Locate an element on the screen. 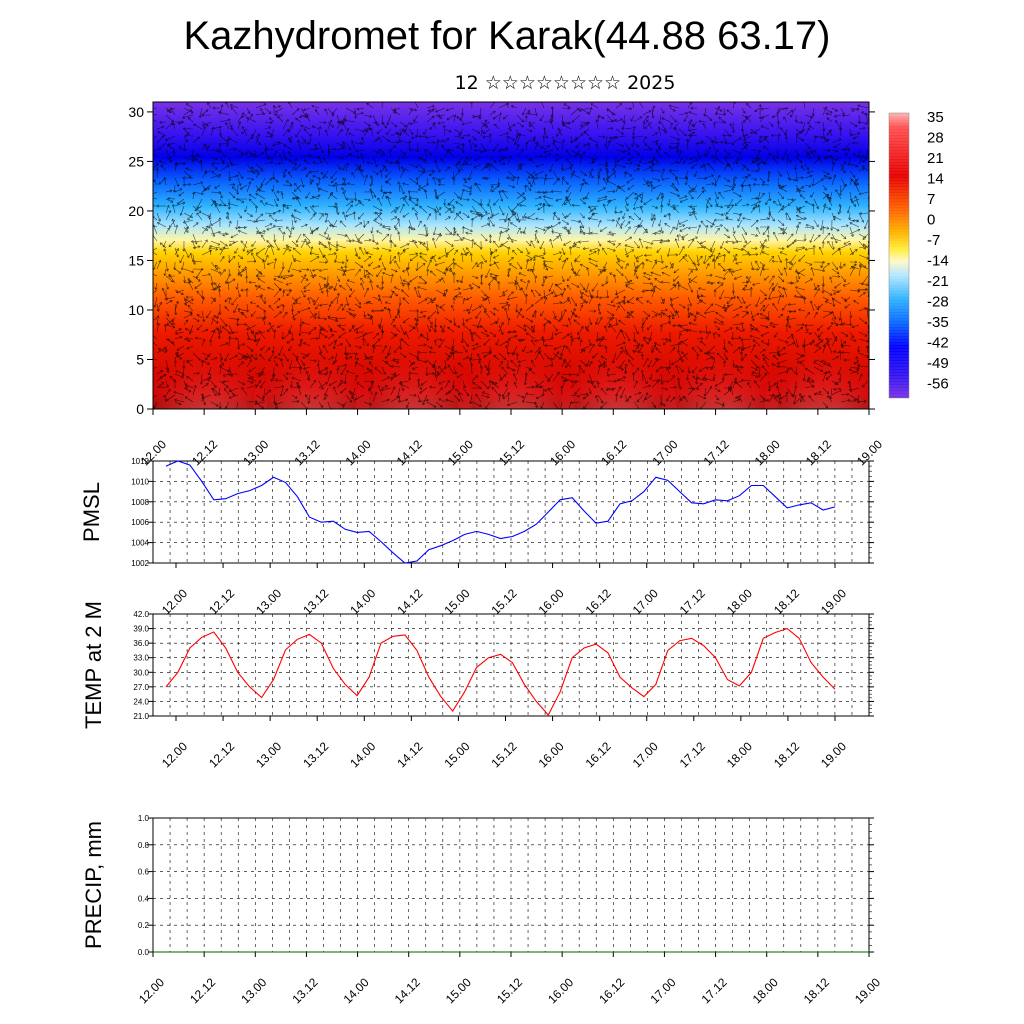 This screenshot has height=1024, width=1024. chart-subtitle: 12 ☆☆☆☆☆☆☆☆ 2025 is located at coordinates (565, 83).